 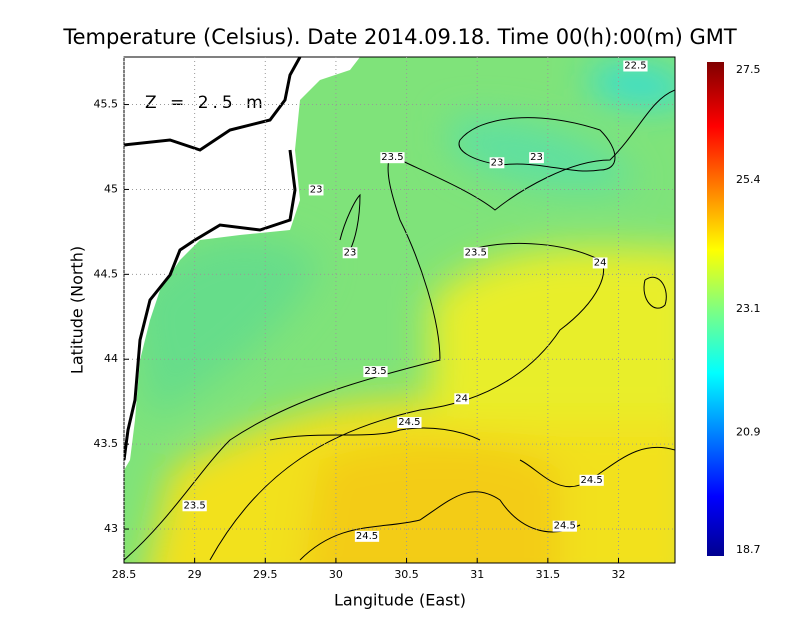 I want to click on x-tick-label: 31, so click(x=477, y=574).